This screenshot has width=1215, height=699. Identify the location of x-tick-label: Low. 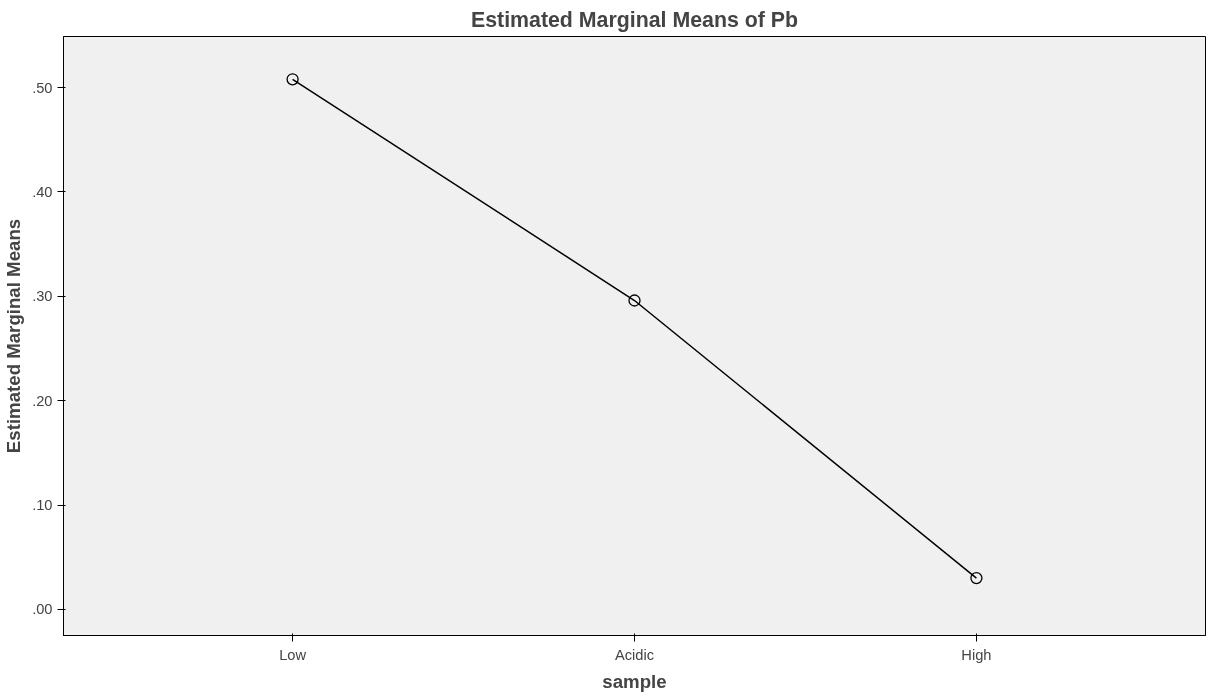
(293, 654).